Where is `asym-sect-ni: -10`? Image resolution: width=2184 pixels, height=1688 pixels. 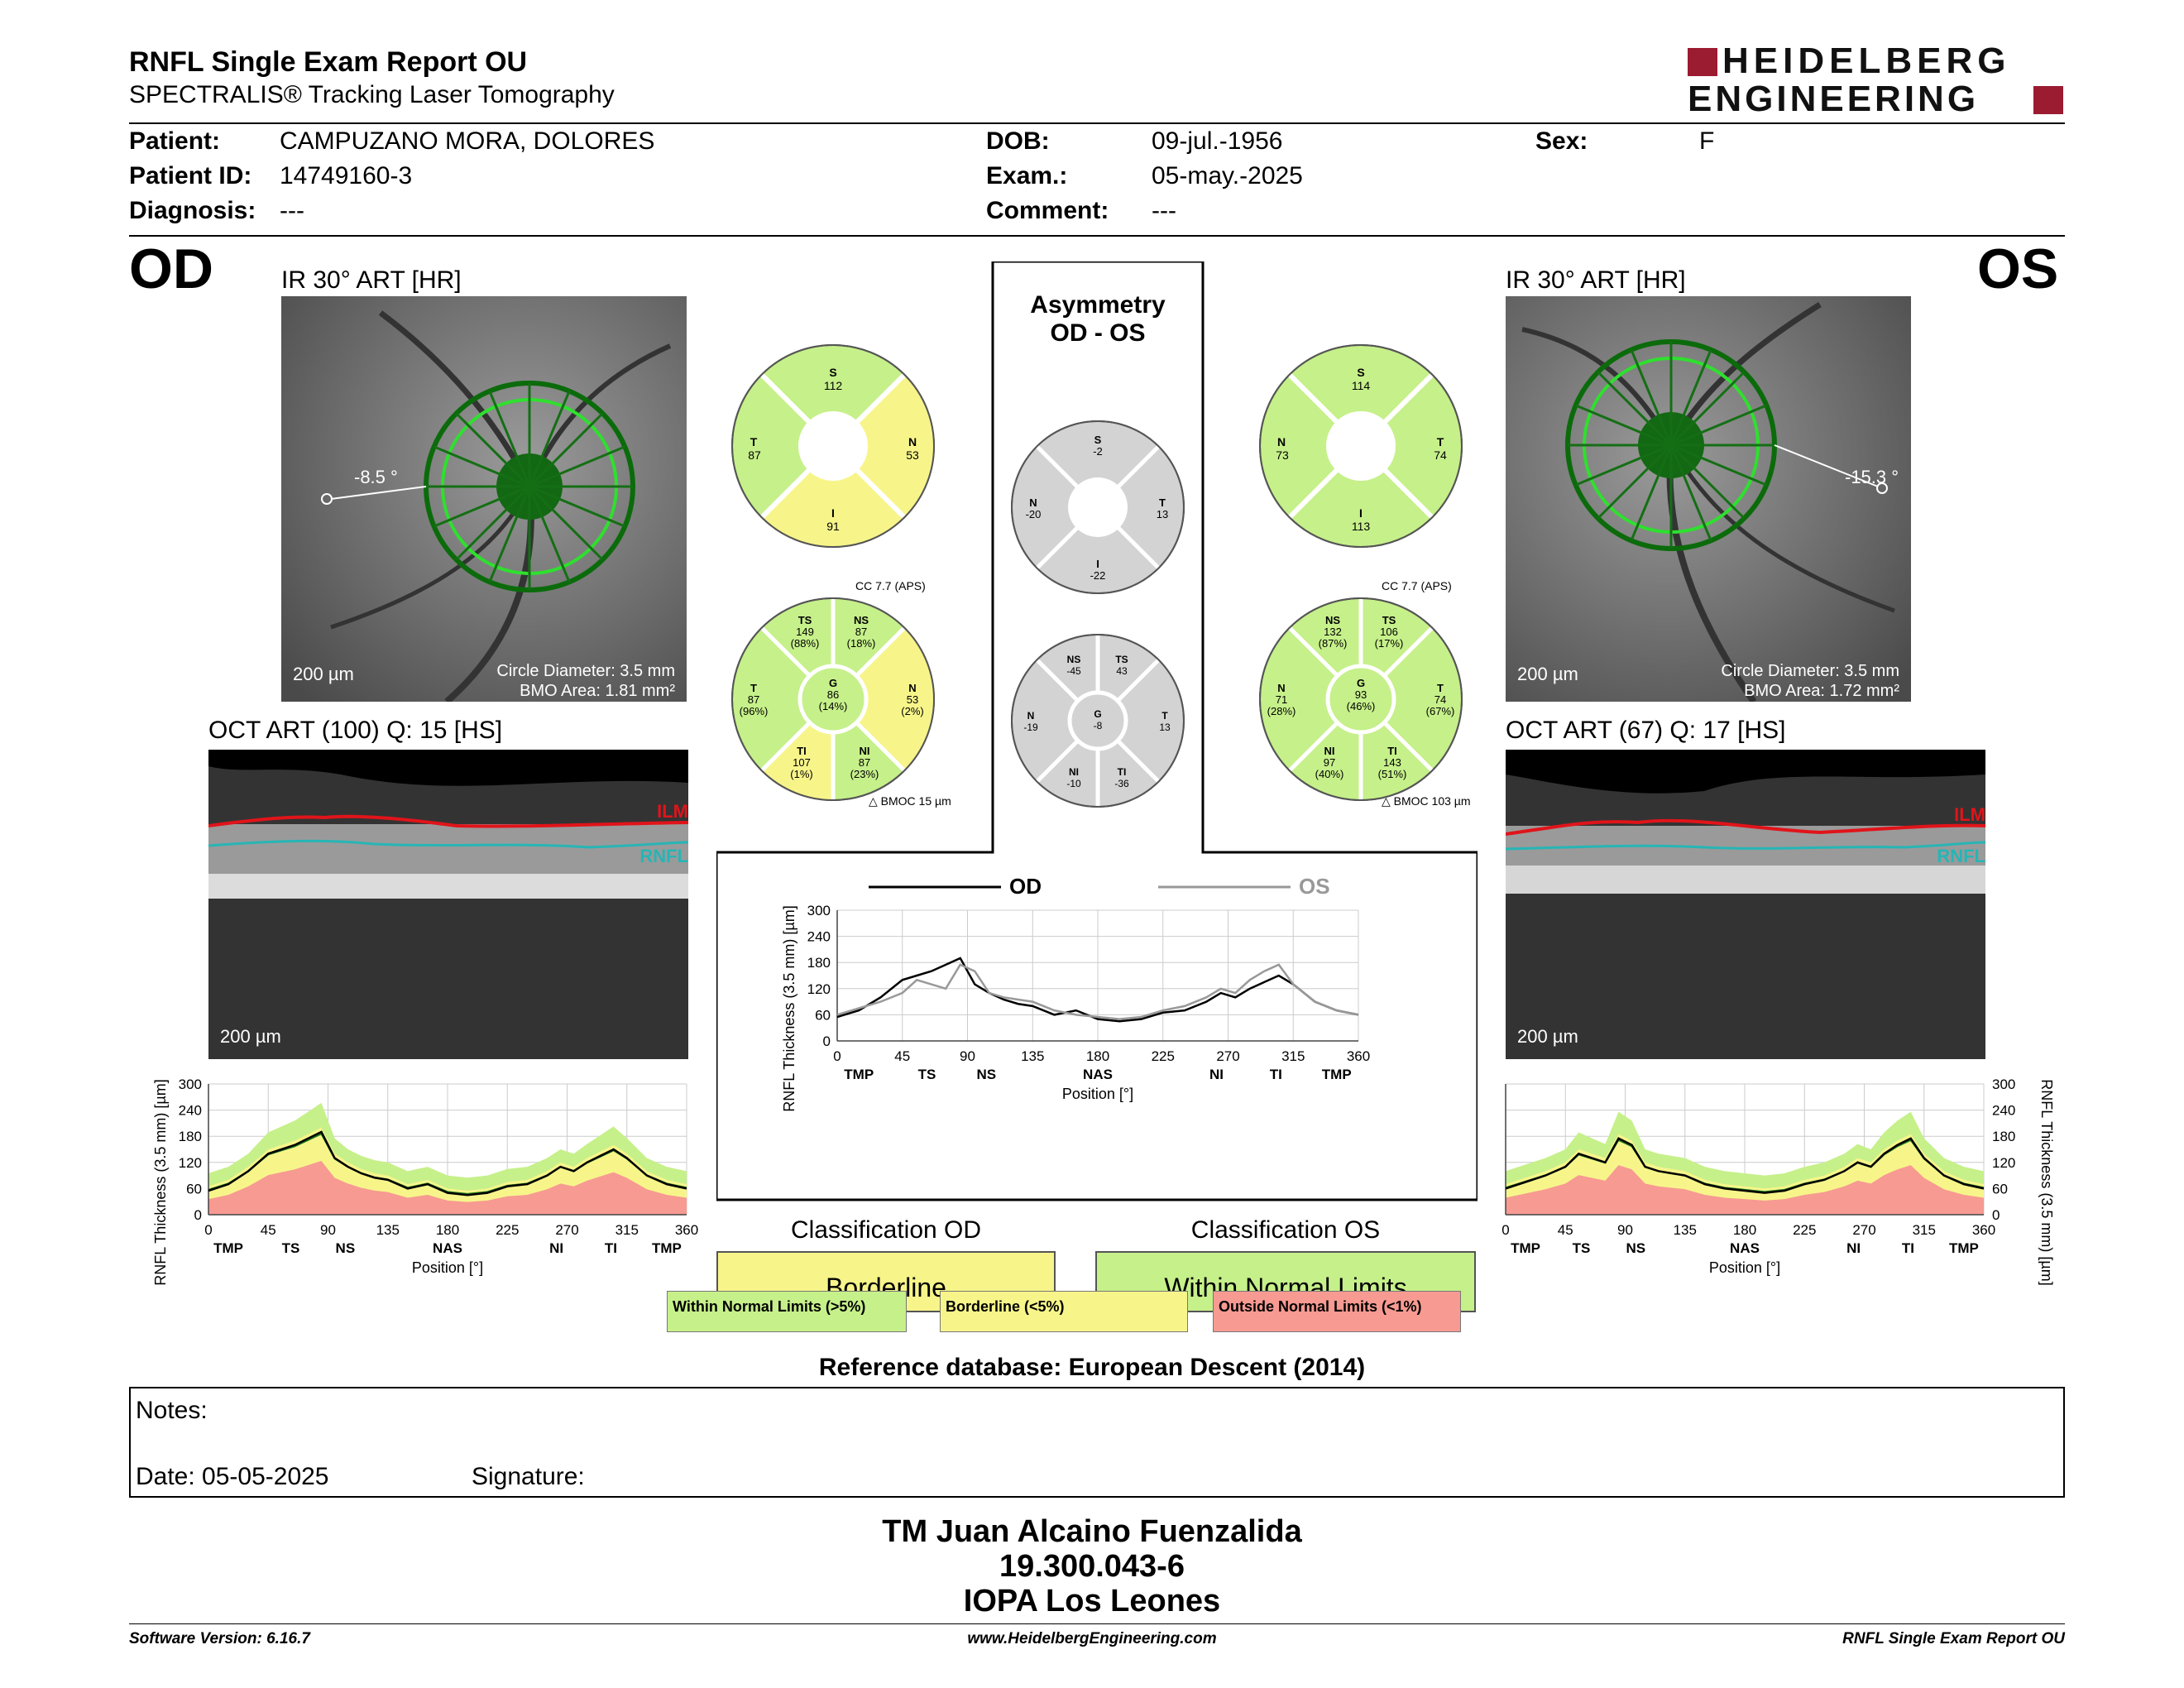 asym-sect-ni: -10 is located at coordinates (1073, 783).